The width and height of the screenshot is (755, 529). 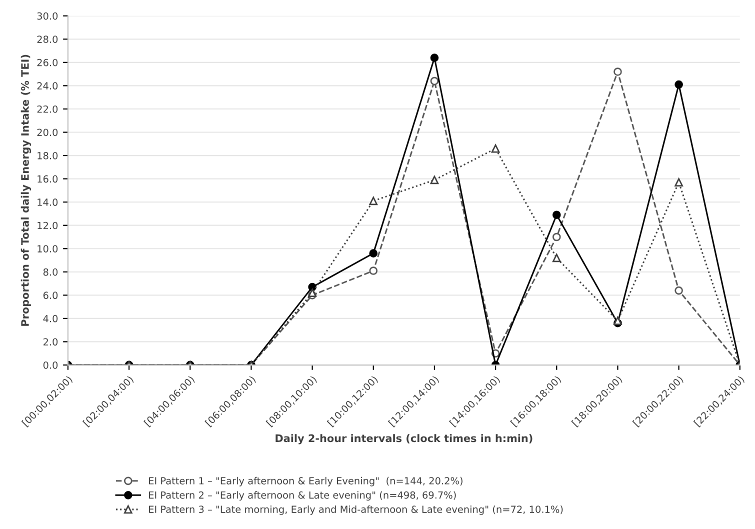 What do you see at coordinates (26, 190) in the screenshot?
I see `y-axis-title: Proportion of Total daily Energy Intake (% TEI)` at bounding box center [26, 190].